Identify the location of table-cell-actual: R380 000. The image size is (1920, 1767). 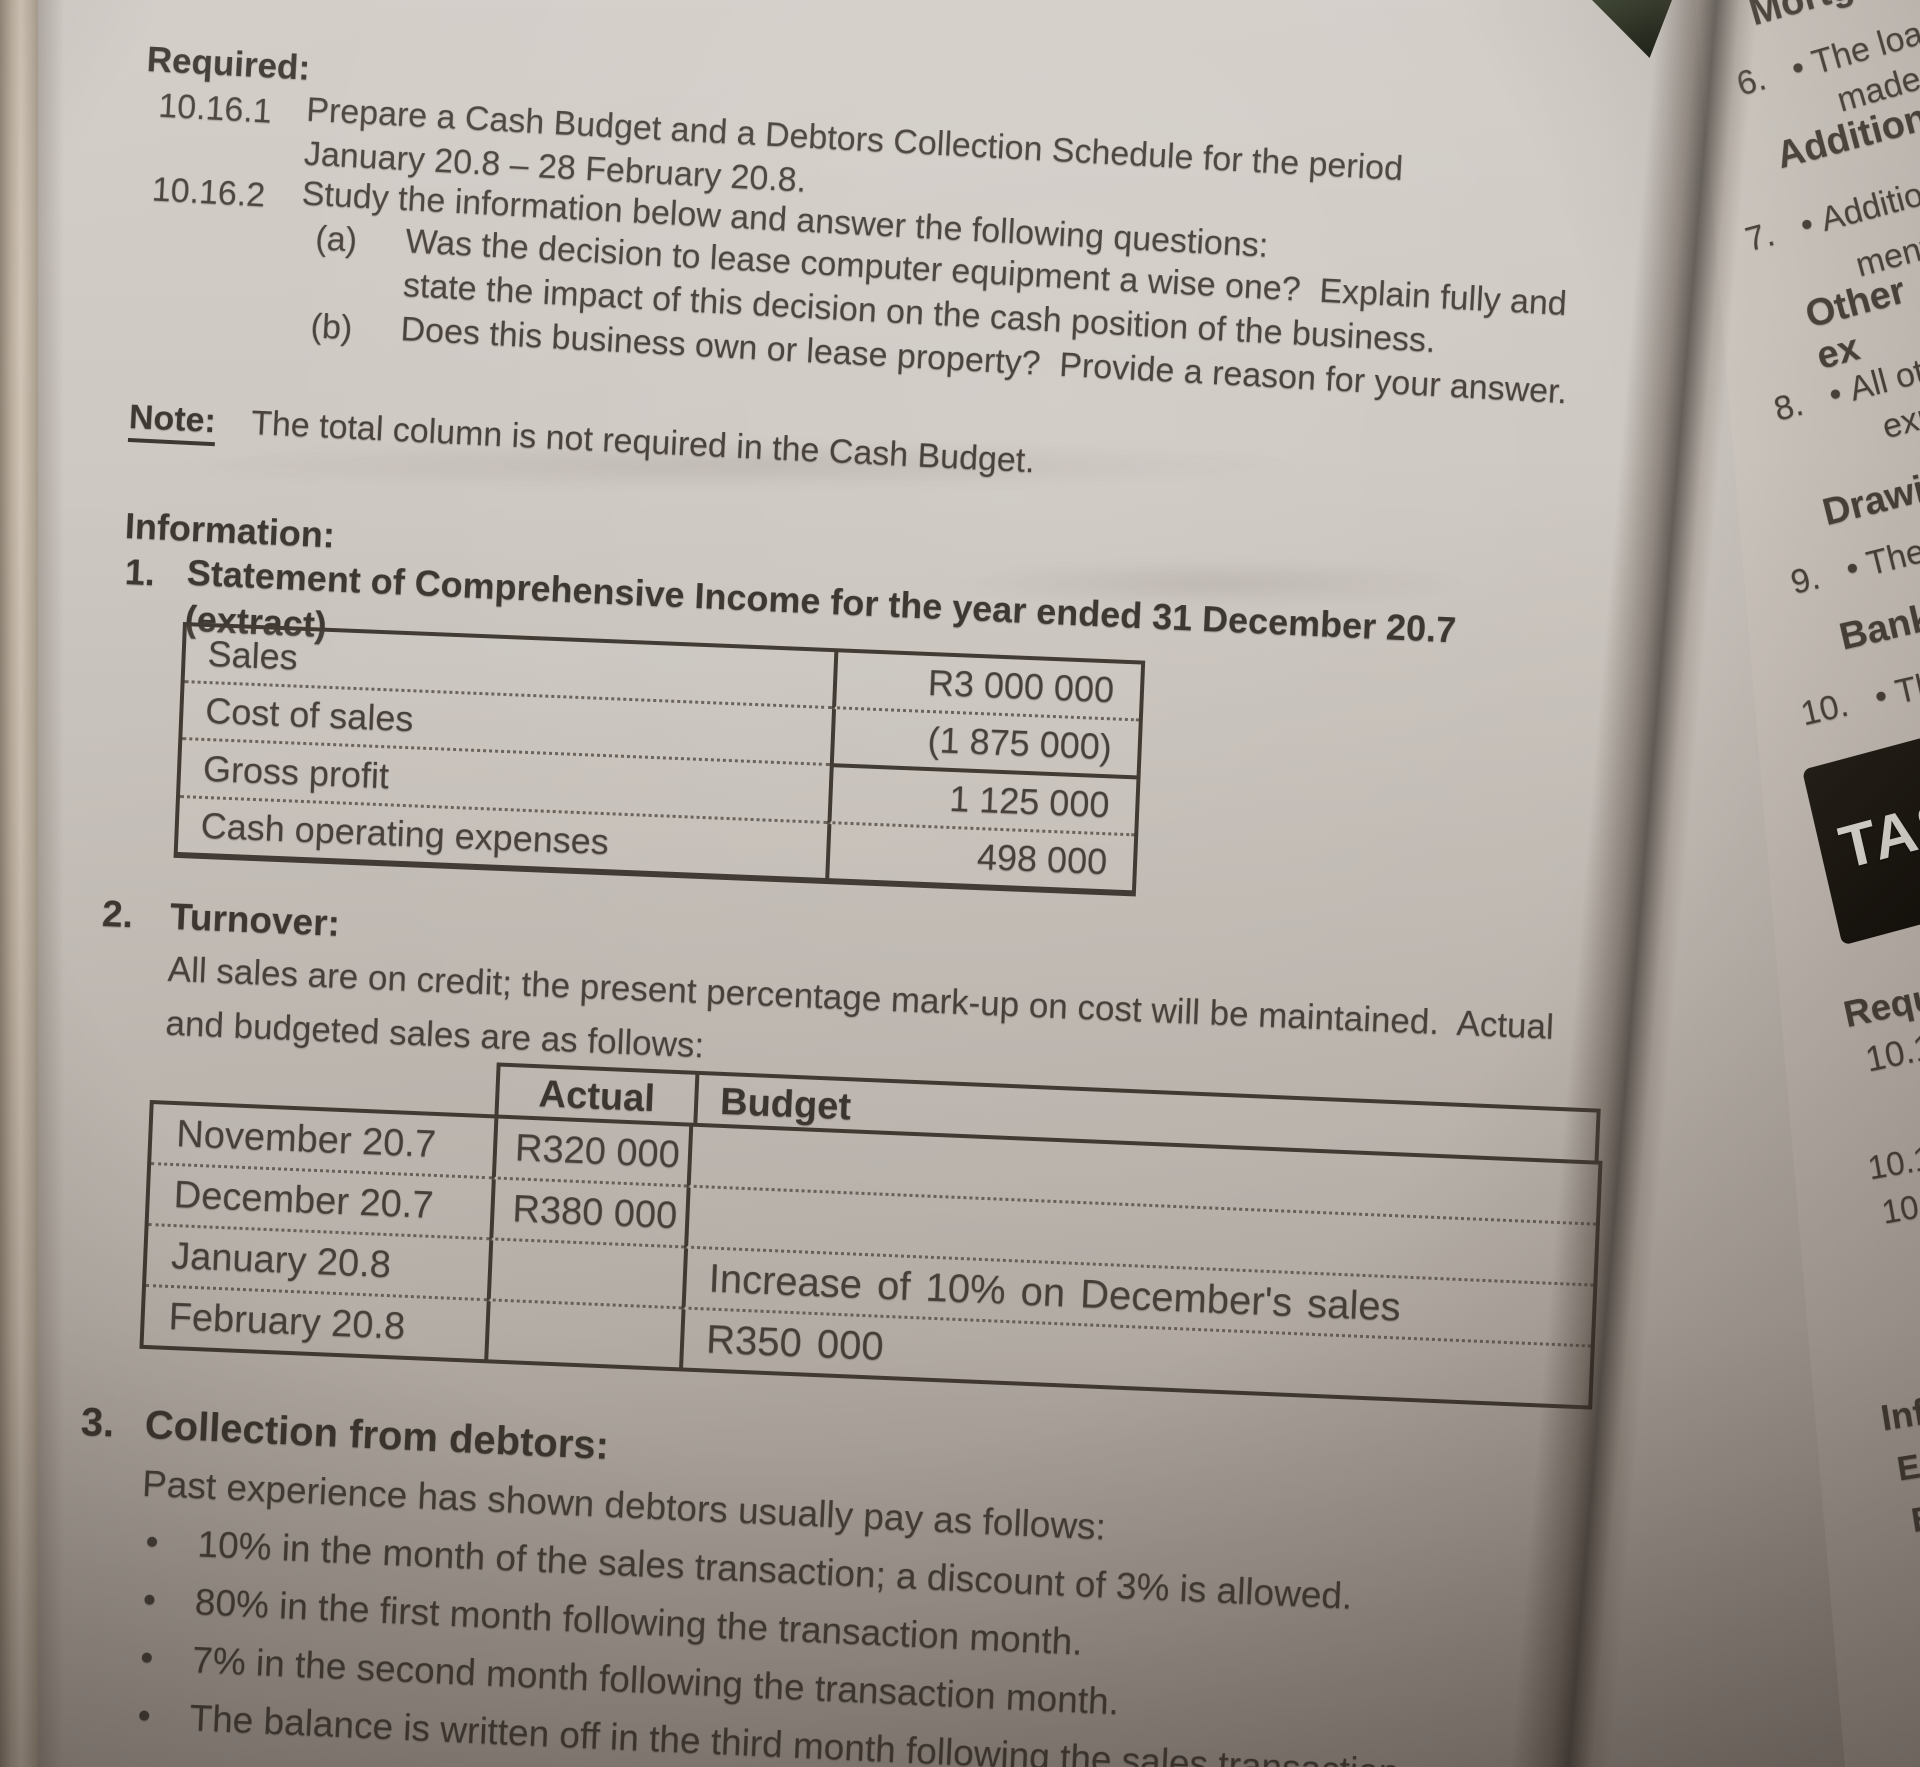
(588, 1214).